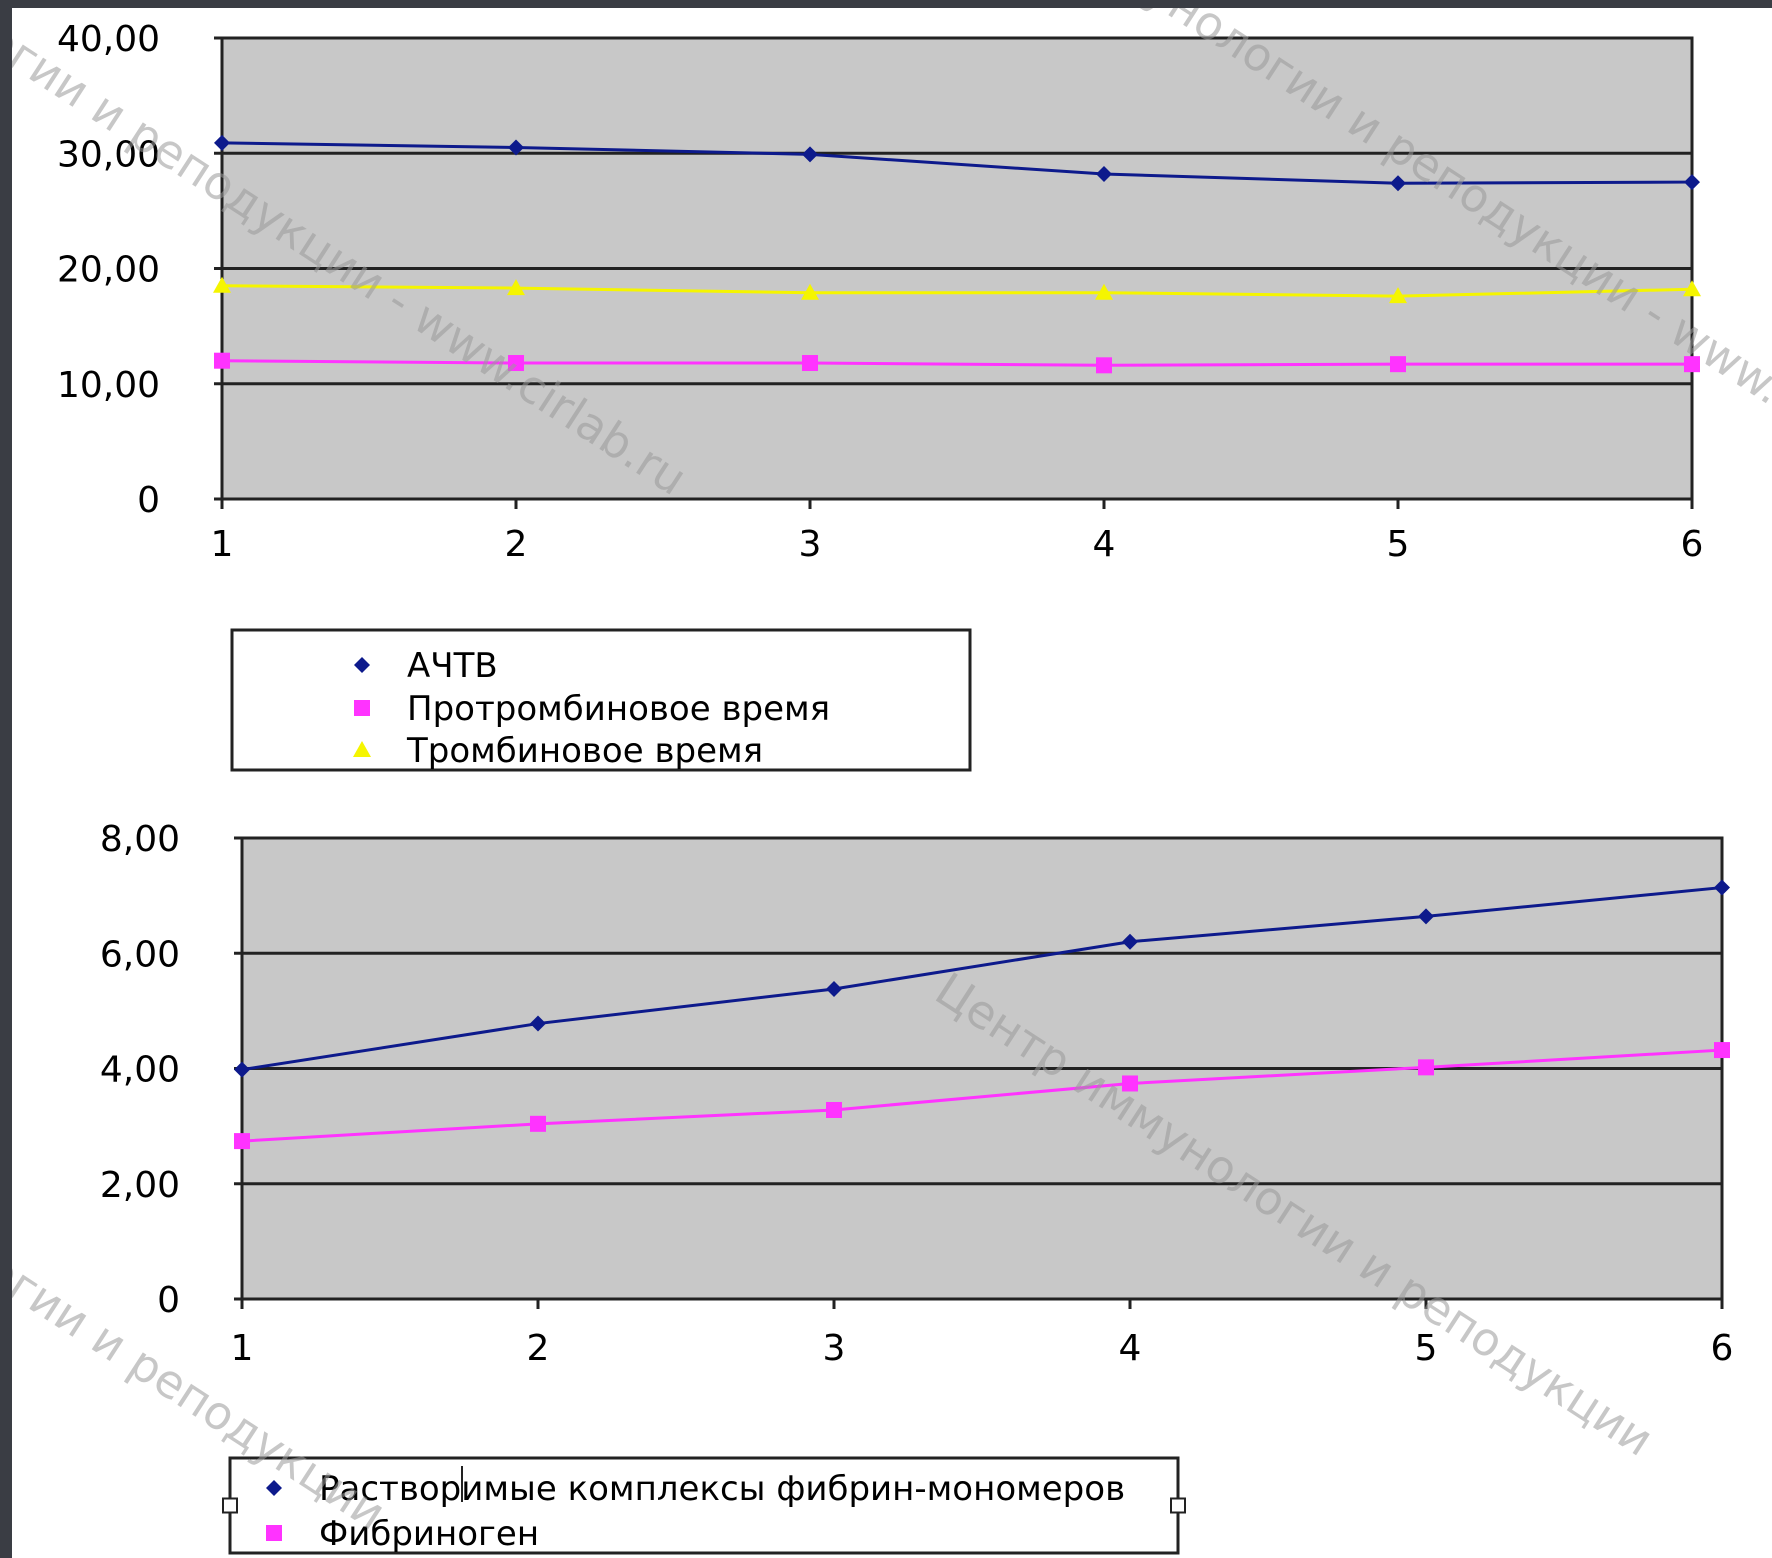 The width and height of the screenshot is (1772, 1558). Describe the element at coordinates (722, 1489) in the screenshot. I see `legend-label: Растворимые комплексы фибрин-мономеров` at that location.